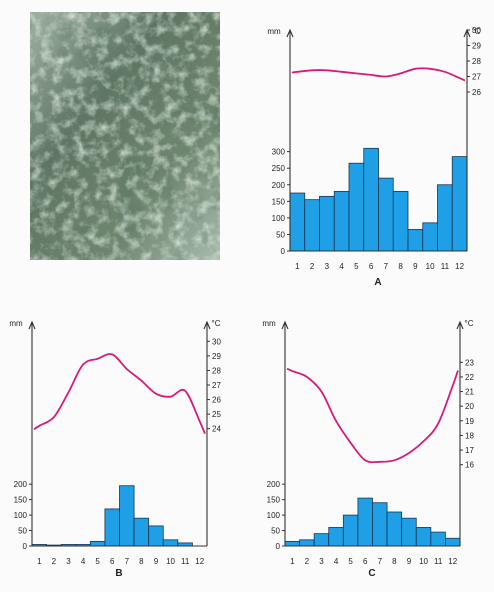 This screenshot has width=494, height=592. Describe the element at coordinates (469, 406) in the screenshot. I see `temp-tick-label: 20` at that location.